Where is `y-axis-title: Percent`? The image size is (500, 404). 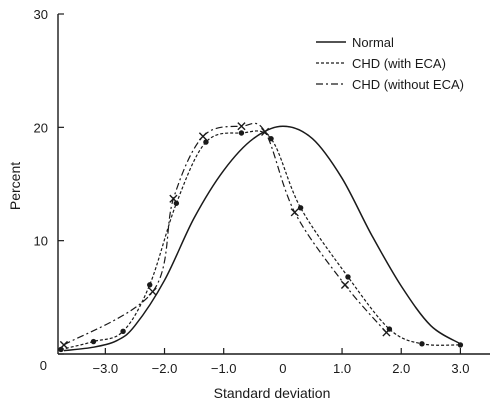 y-axis-title: Percent is located at coordinates (15, 186).